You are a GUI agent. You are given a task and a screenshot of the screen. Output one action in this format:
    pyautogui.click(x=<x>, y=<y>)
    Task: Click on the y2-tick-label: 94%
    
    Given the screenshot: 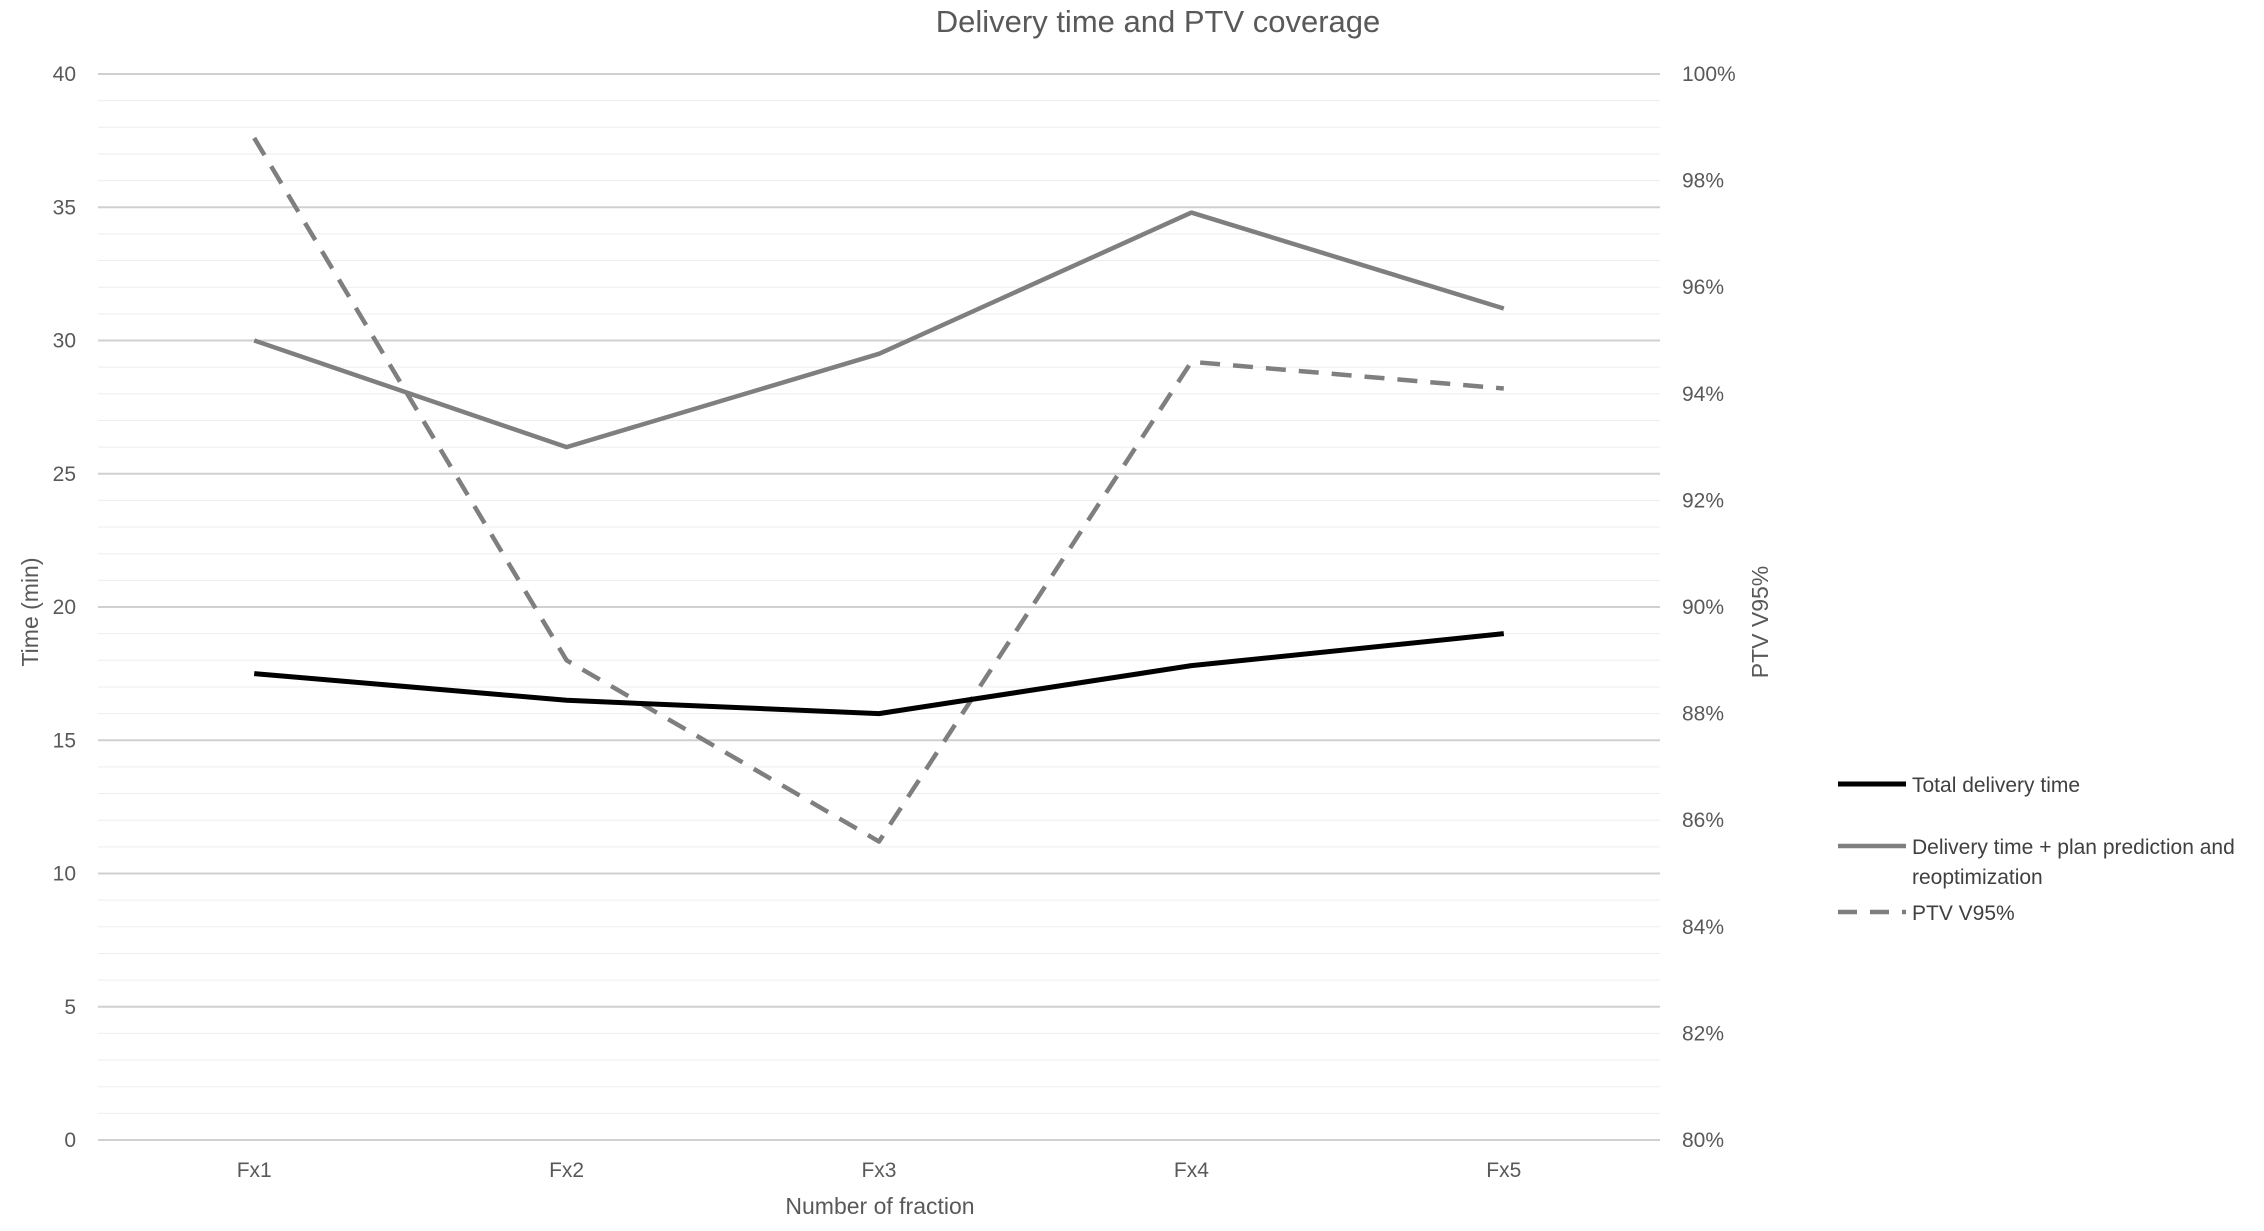 What is the action you would take?
    pyautogui.click(x=1703, y=394)
    